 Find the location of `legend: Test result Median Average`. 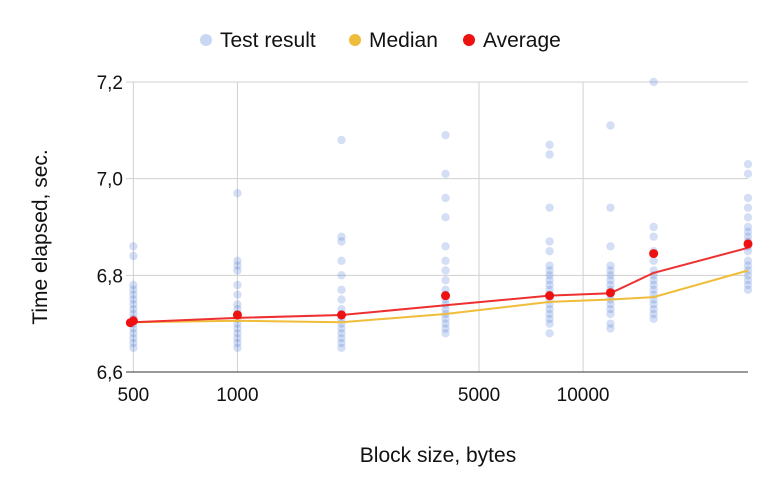

legend: Test result Median Average is located at coordinates (380, 40).